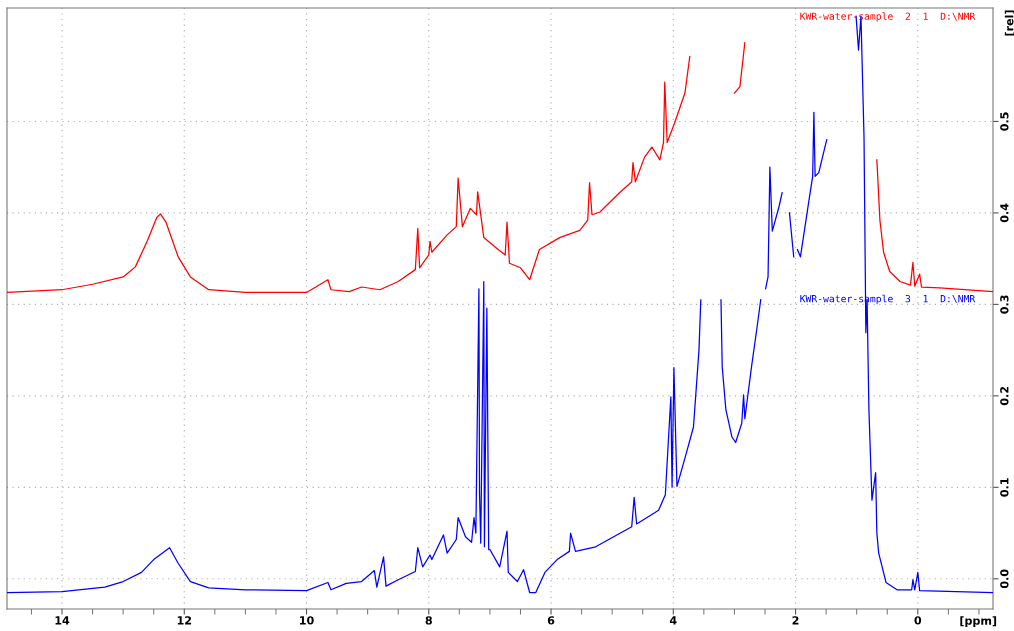 The image size is (1014, 631). I want to click on text: KWR-water-sample 2 1 D:\NMR, so click(888, 17).